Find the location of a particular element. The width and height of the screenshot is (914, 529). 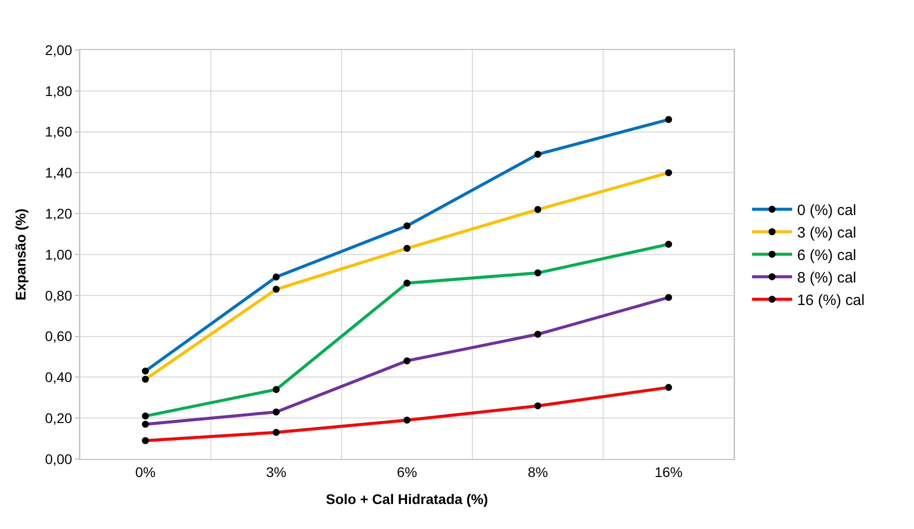

y-tick-label: 2,00 is located at coordinates (58, 50).